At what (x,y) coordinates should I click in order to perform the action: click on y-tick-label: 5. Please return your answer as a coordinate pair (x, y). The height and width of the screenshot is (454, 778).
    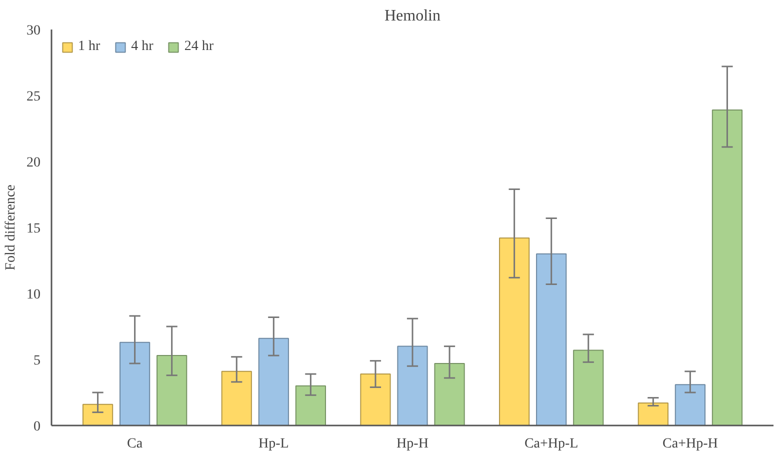
    Looking at the image, I should click on (37, 361).